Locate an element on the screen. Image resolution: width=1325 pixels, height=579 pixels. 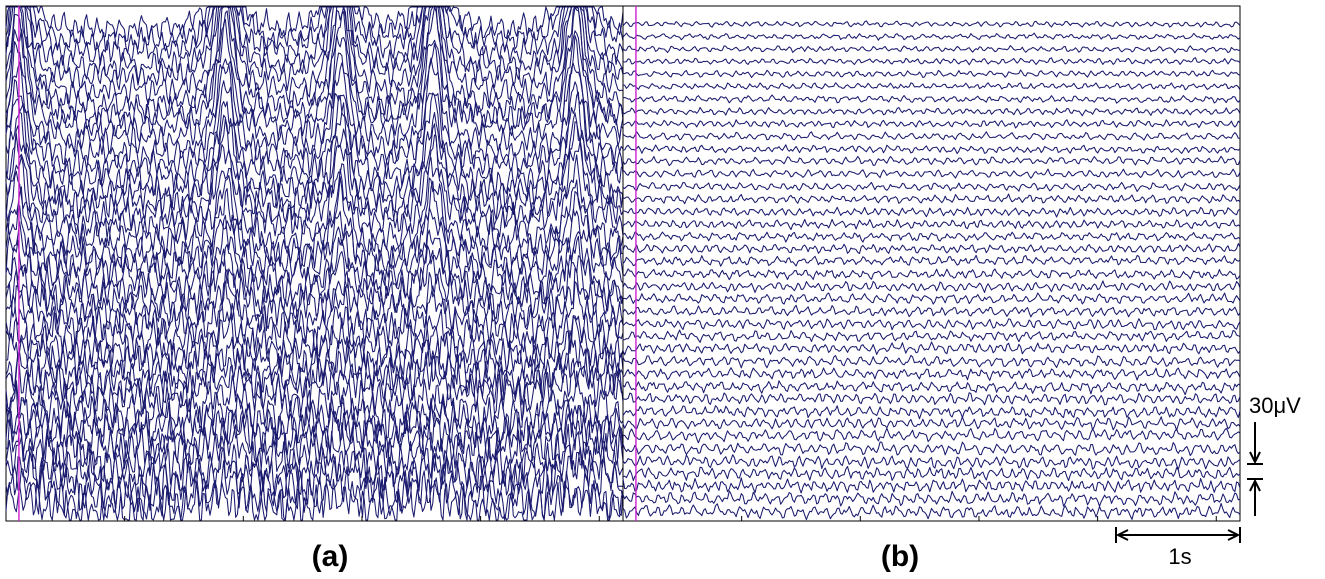
panel-b-label: (b) is located at coordinates (900, 556).